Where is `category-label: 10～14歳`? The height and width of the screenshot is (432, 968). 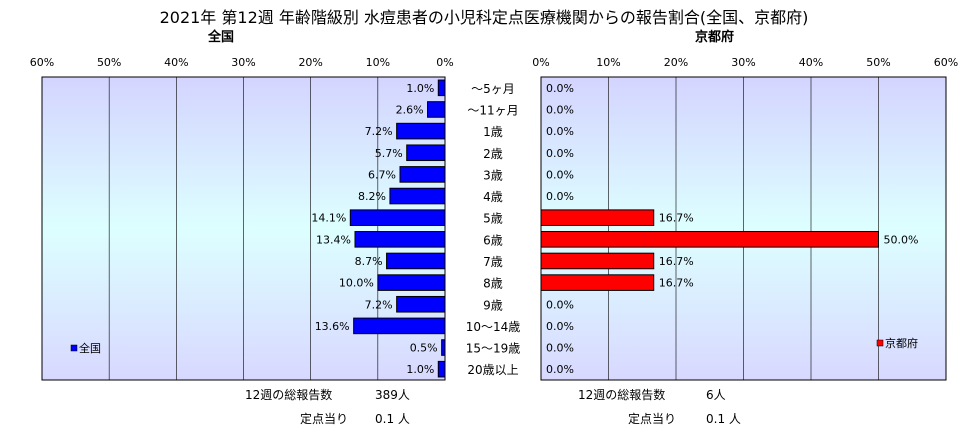
category-label: 10～14歳 is located at coordinates (493, 327).